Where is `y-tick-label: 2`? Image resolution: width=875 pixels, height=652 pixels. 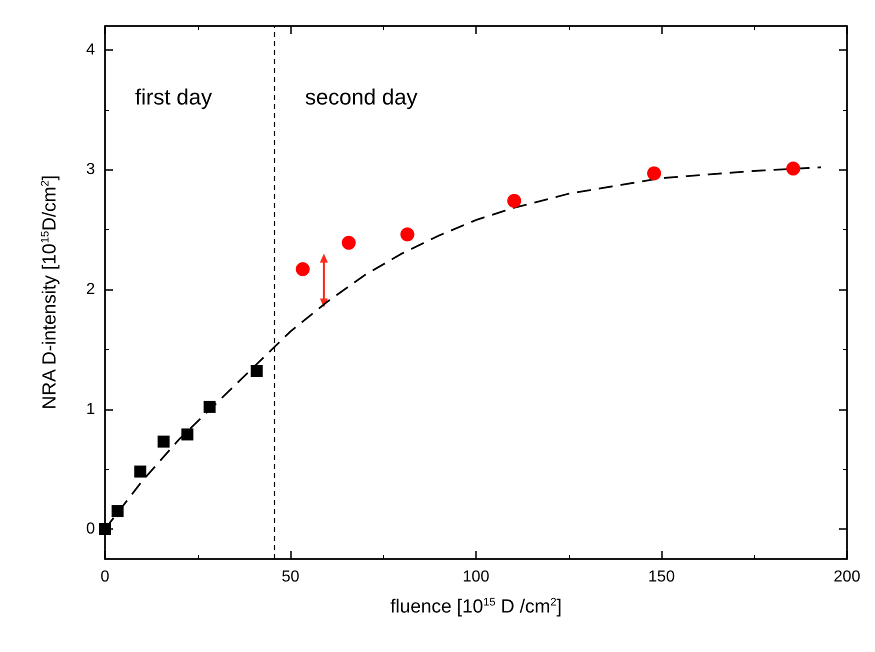 y-tick-label: 2 is located at coordinates (91, 289).